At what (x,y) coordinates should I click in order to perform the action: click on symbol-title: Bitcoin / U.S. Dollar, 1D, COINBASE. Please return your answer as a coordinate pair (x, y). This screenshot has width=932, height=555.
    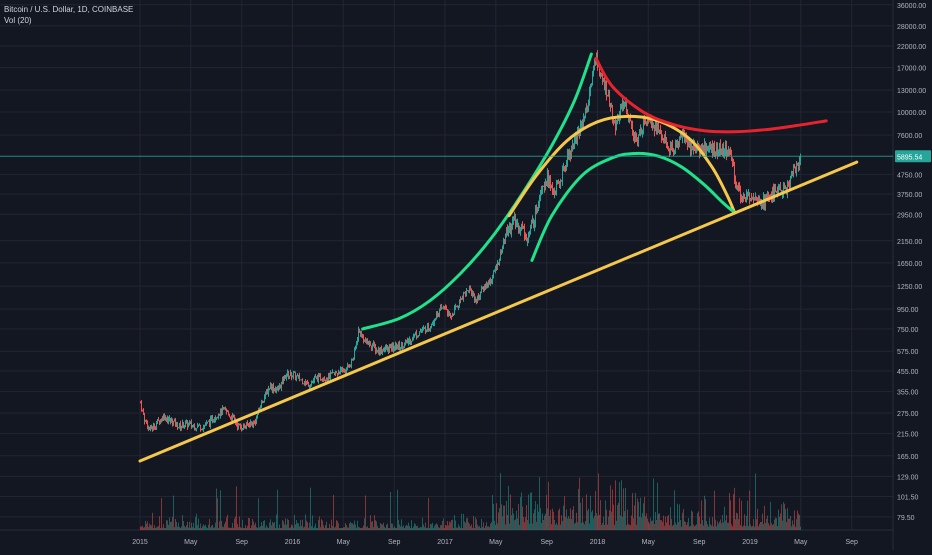
    Looking at the image, I should click on (69, 9).